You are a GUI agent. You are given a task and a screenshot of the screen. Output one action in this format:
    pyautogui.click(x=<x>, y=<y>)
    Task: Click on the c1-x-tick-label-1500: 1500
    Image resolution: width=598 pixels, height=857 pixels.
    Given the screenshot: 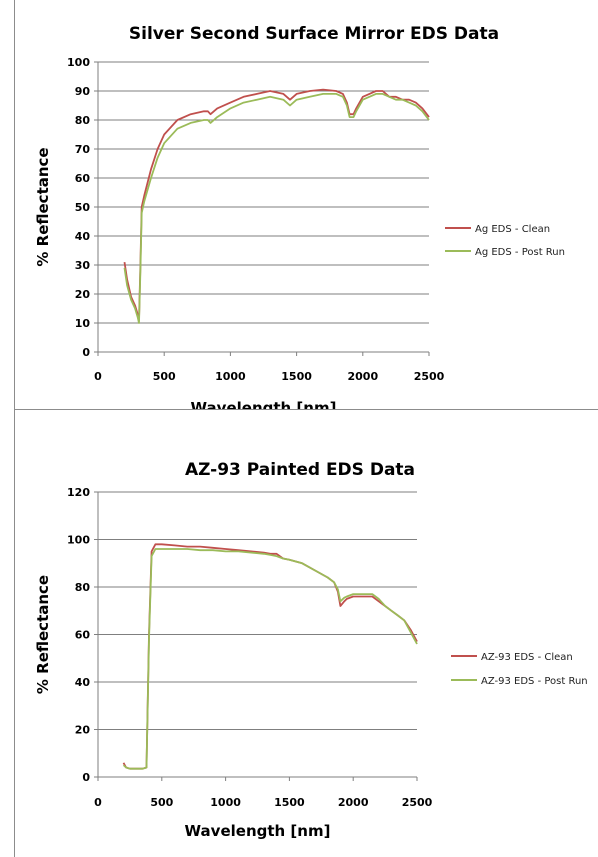 What is the action you would take?
    pyautogui.click(x=289, y=802)
    